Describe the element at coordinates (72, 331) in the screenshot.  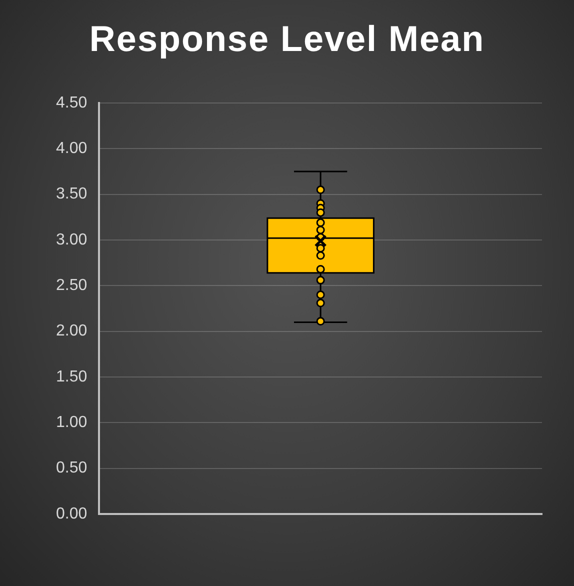
I see `y-tick-label: 2.00` at that location.